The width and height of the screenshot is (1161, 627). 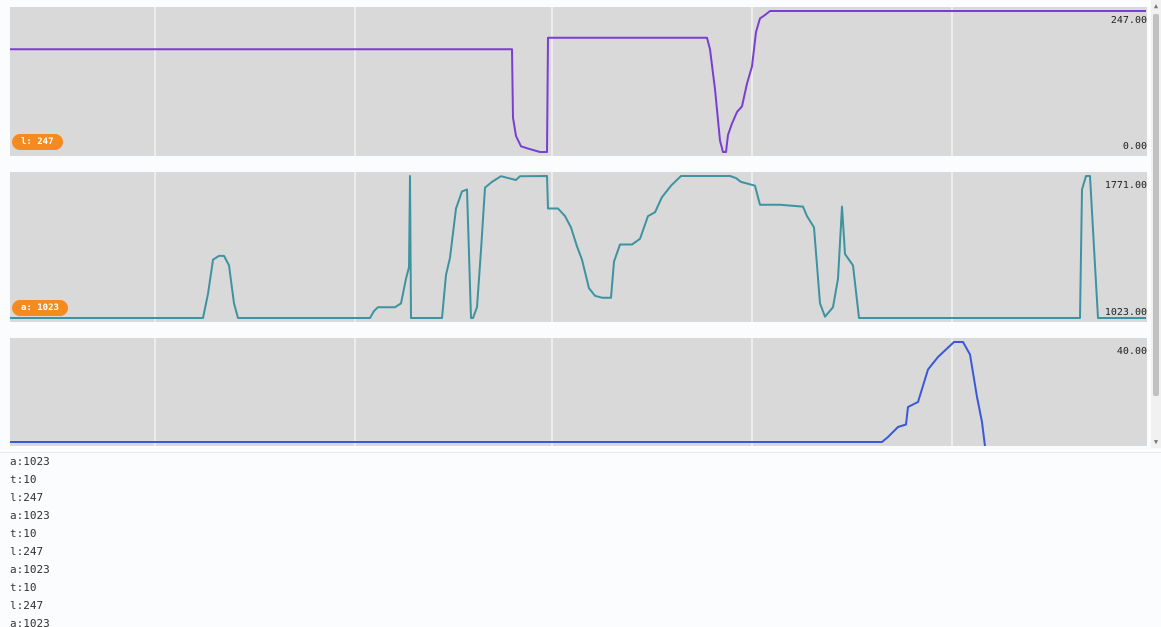 I want to click on y-max-label: 1771.00, so click(x=1125, y=185).